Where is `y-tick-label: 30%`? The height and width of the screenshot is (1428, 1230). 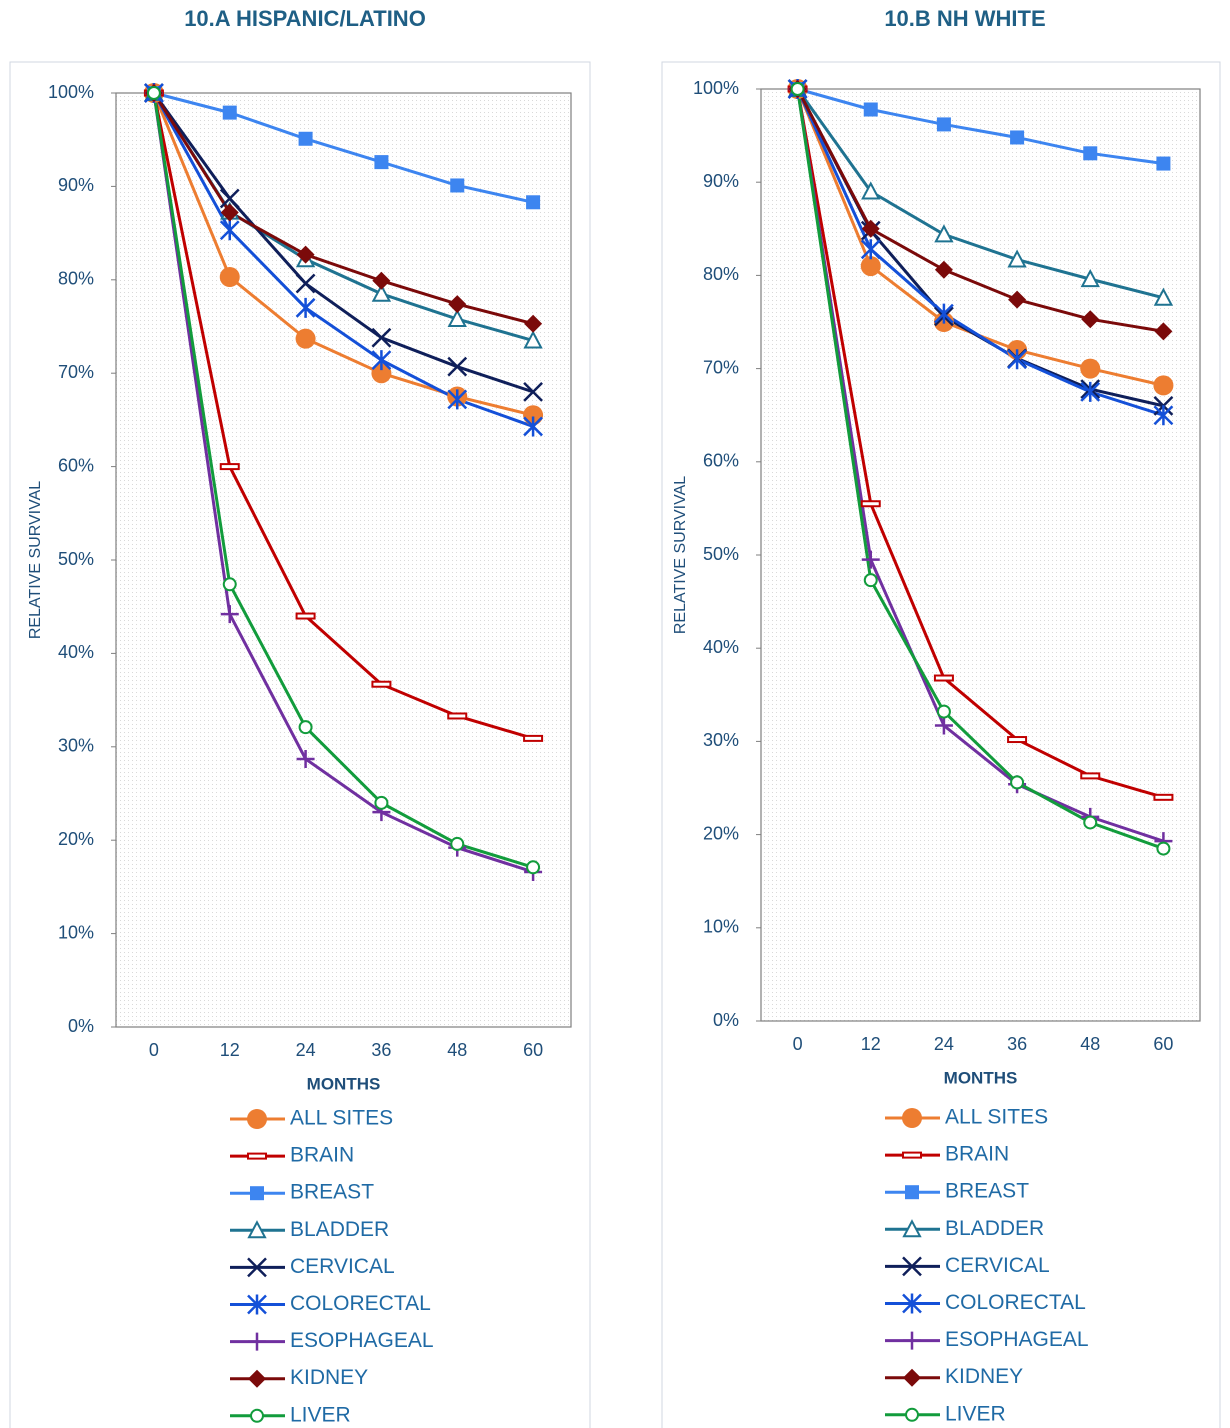
y-tick-label: 30% is located at coordinates (76, 746).